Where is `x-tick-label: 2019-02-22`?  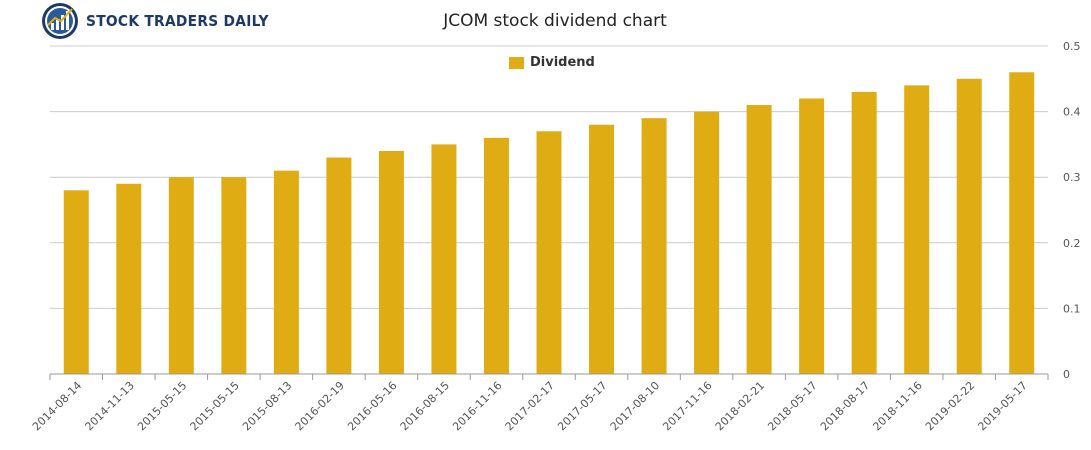
x-tick-label: 2019-02-22 is located at coordinates (950, 406).